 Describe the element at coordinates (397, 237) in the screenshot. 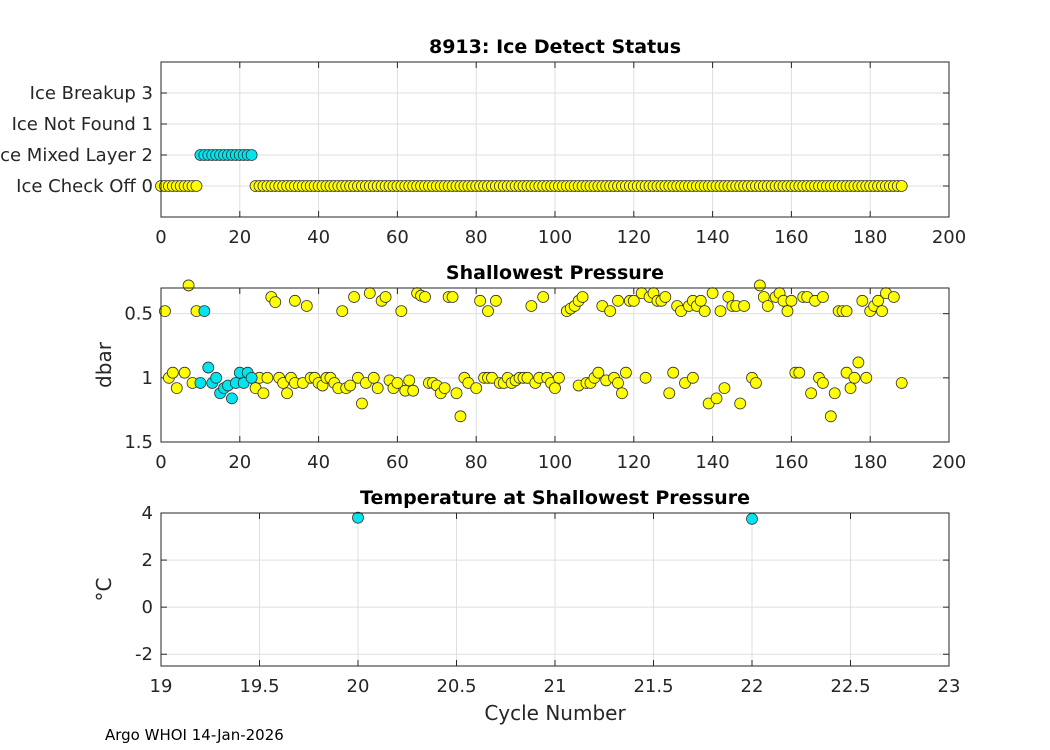

I see `x-tick-label: 60` at that location.